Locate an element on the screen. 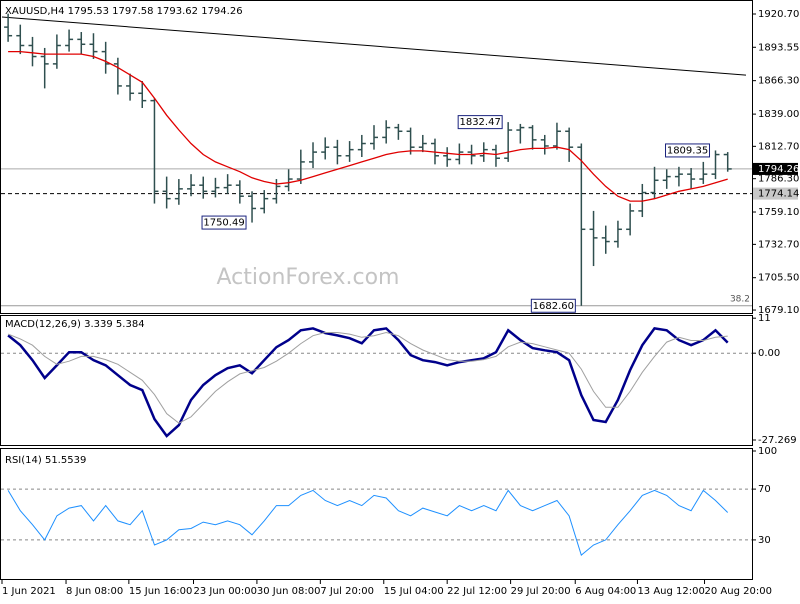 The height and width of the screenshot is (604, 800). price-label: 1774.14 is located at coordinates (778, 194).